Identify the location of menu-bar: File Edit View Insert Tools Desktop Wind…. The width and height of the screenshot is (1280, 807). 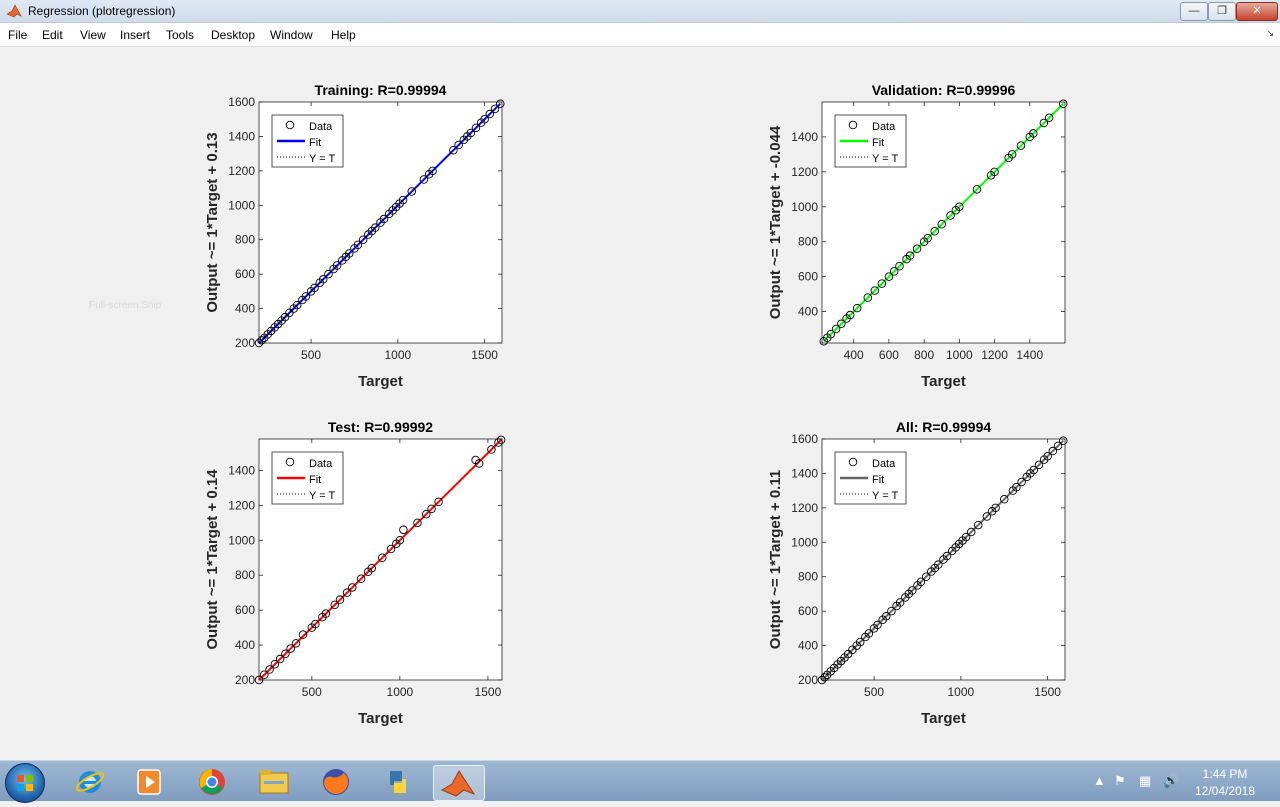
(640, 35).